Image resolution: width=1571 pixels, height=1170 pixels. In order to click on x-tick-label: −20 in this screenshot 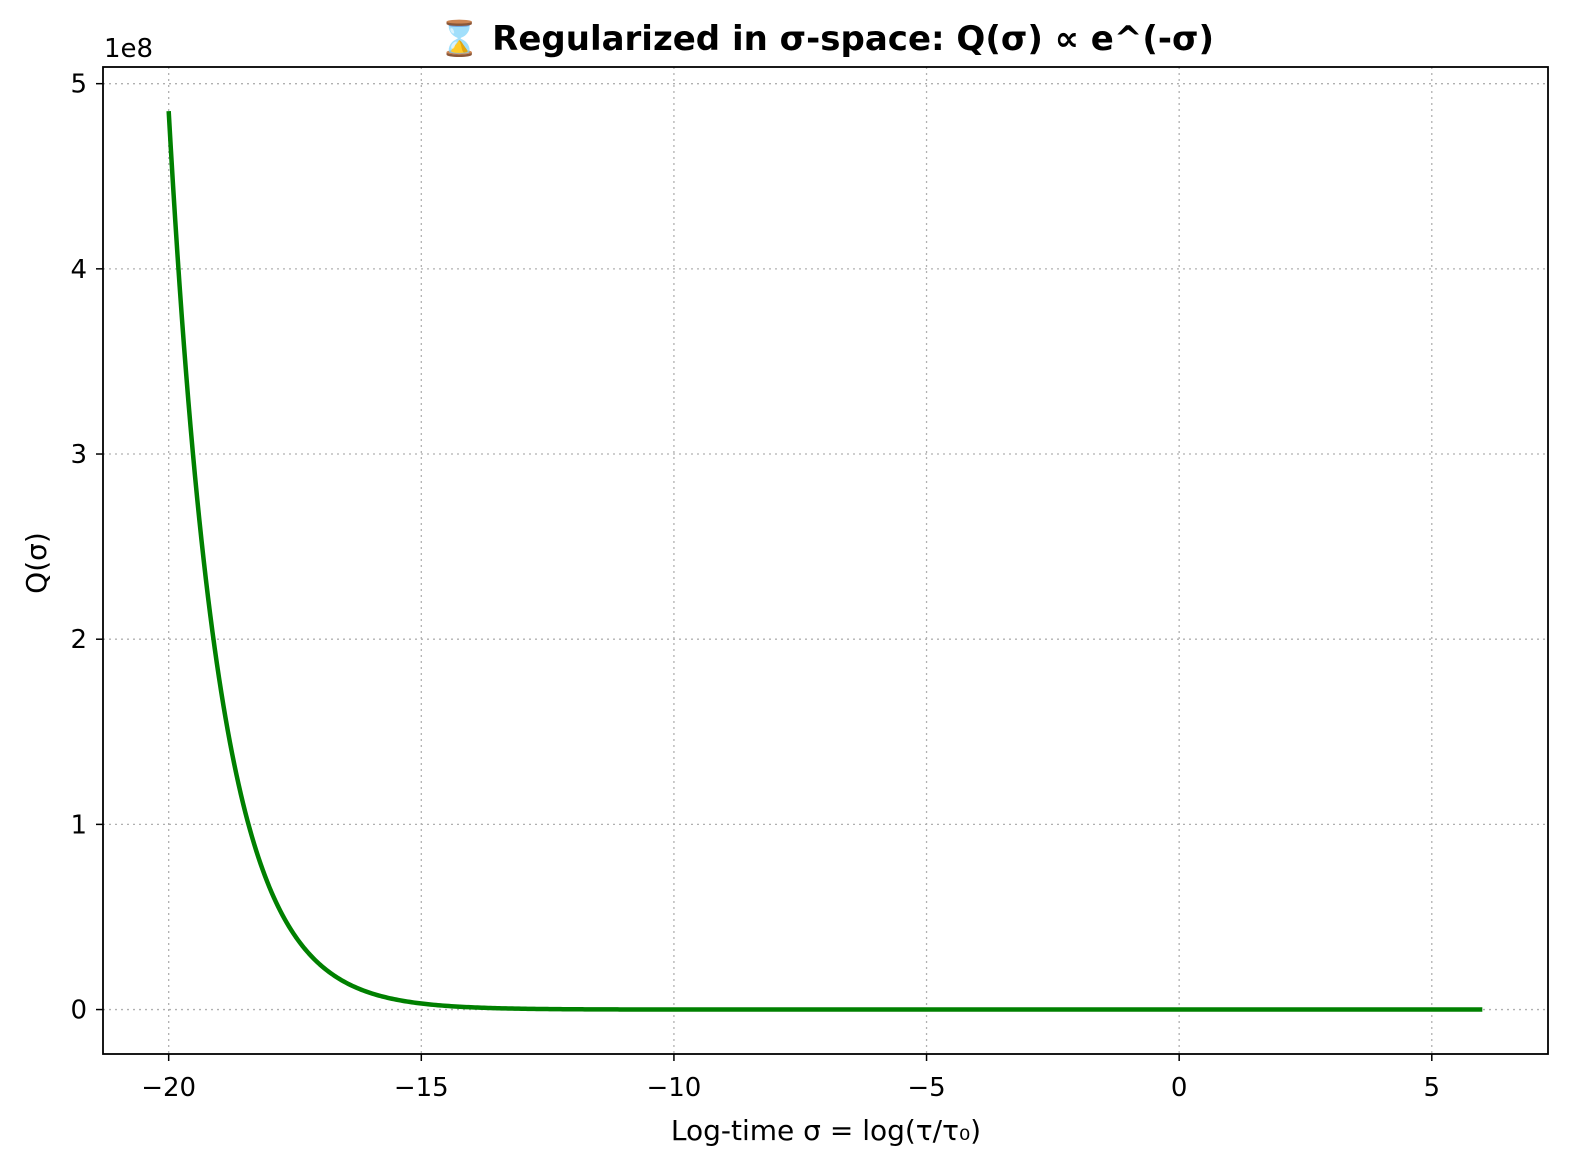, I will do `click(168, 1088)`.